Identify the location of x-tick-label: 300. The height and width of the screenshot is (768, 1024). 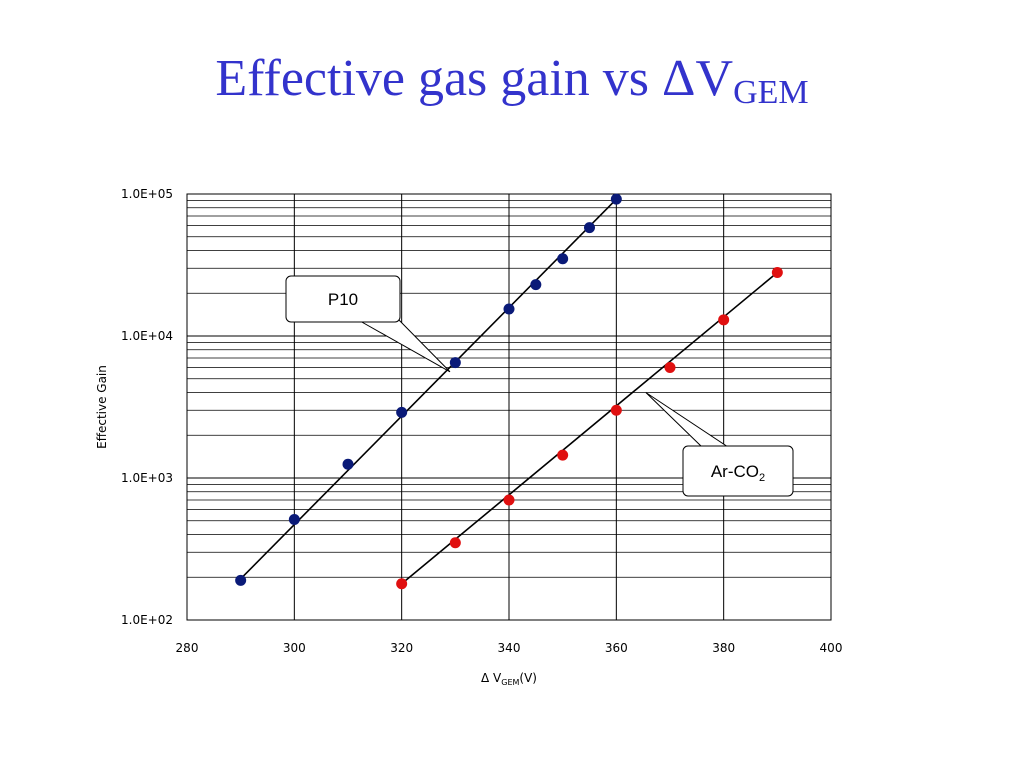
(294, 648).